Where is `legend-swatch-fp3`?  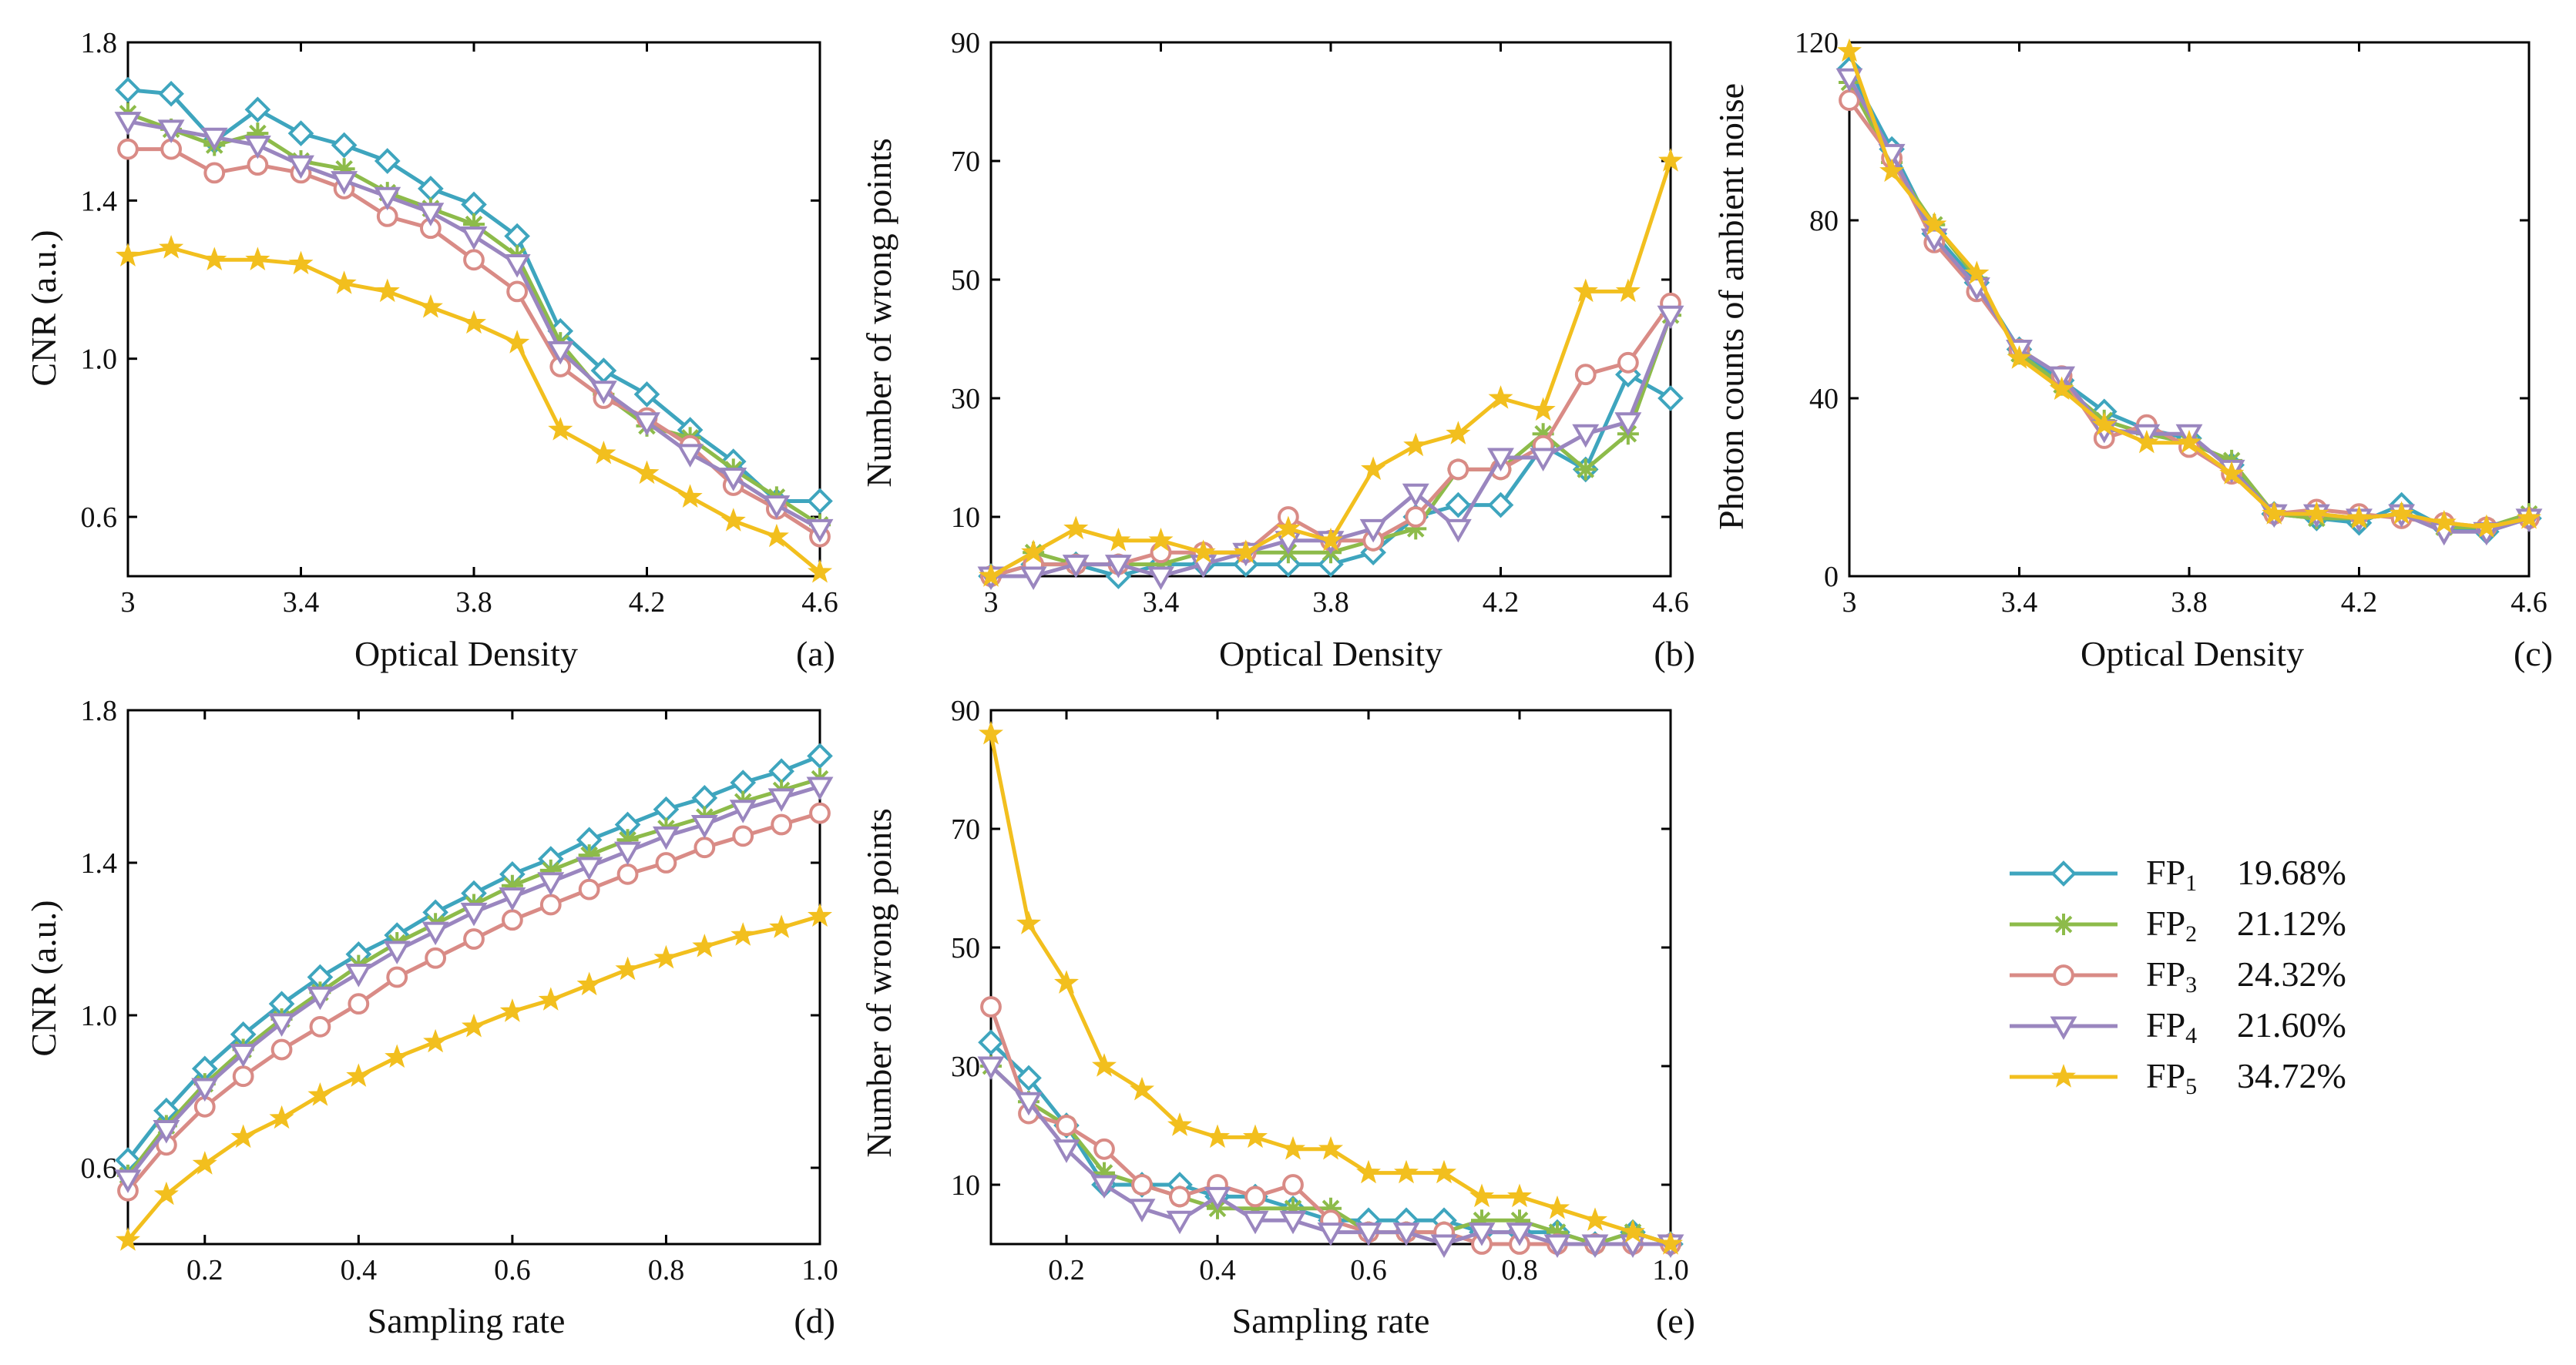 legend-swatch-fp3 is located at coordinates (2064, 975).